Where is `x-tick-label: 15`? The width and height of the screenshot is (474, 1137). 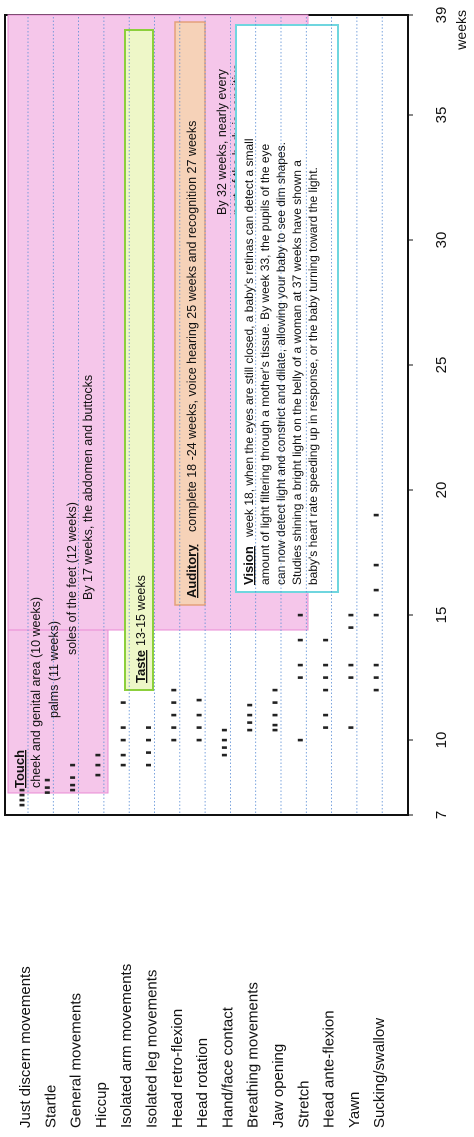
x-tick-label: 15 is located at coordinates (441, 615).